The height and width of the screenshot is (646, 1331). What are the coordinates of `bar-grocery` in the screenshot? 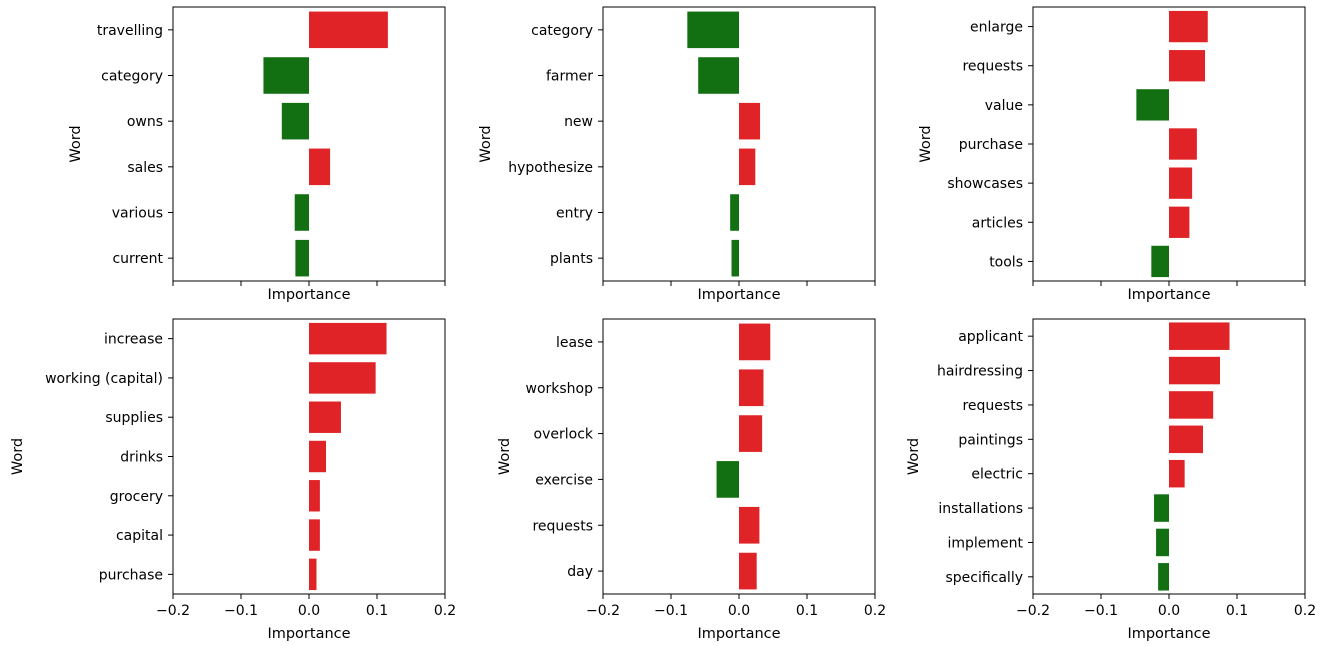 It's located at (314, 496).